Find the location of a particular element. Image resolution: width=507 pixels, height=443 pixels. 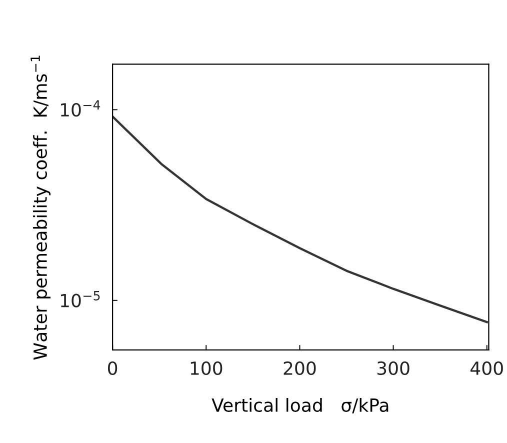

x-tick-label: 200 is located at coordinates (300, 368).